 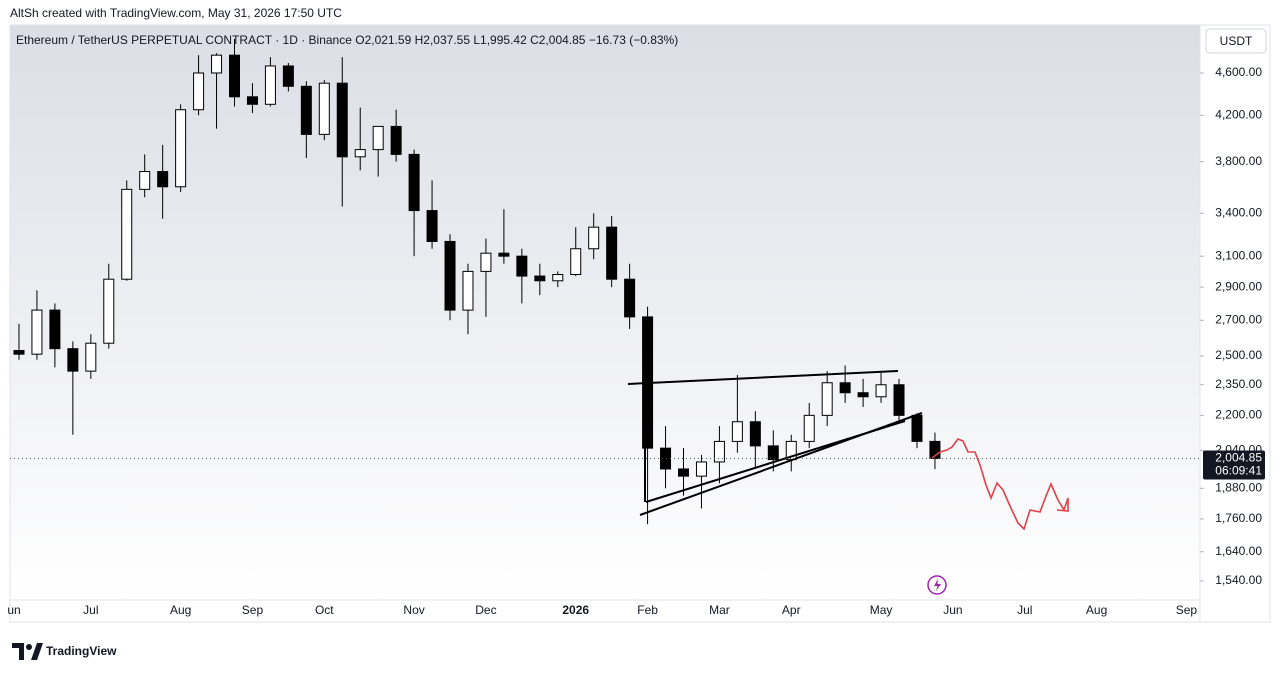 I want to click on x-tick-label: Mar, so click(x=719, y=610).